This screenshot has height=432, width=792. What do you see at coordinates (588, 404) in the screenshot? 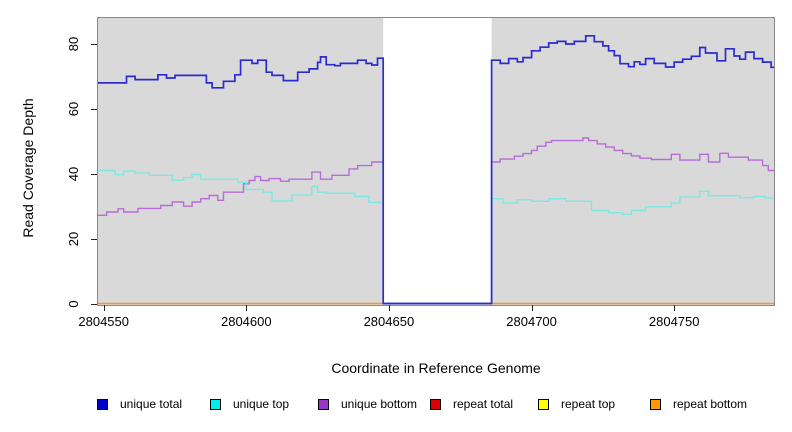
I see `legend-label: repeat top` at bounding box center [588, 404].